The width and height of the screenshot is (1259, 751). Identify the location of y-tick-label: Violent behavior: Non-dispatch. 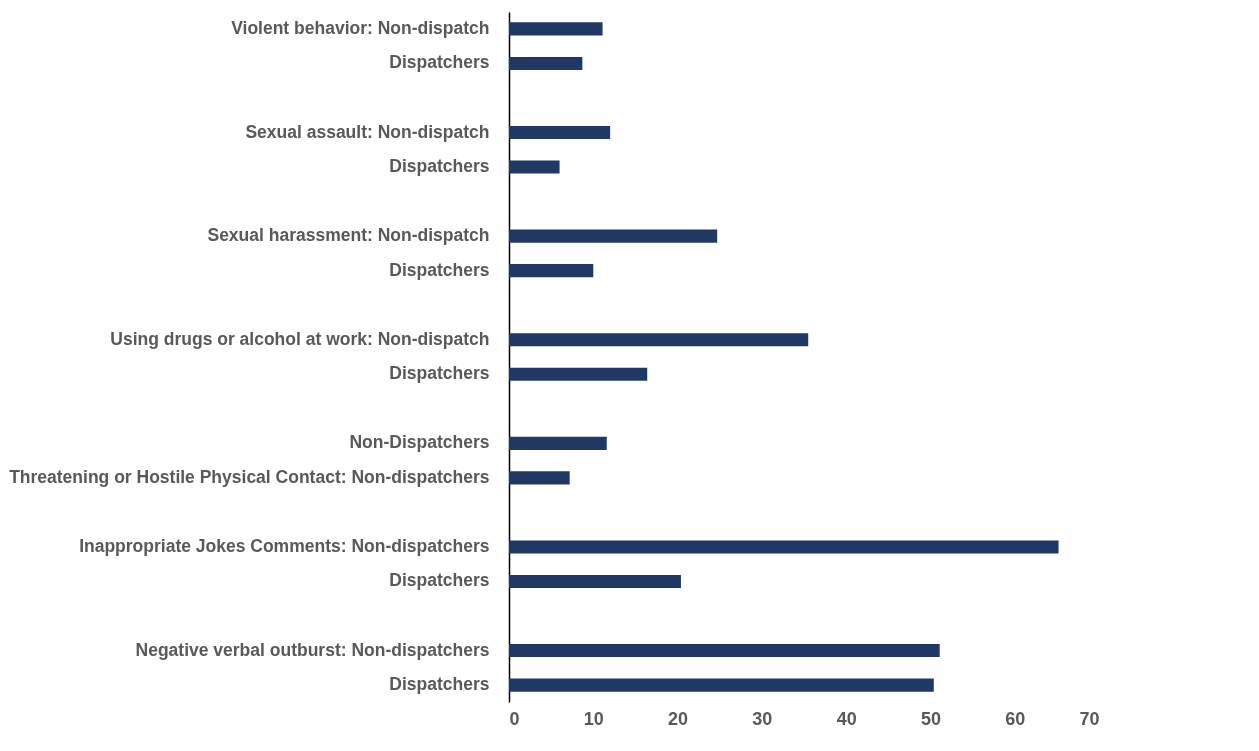
(360, 27).